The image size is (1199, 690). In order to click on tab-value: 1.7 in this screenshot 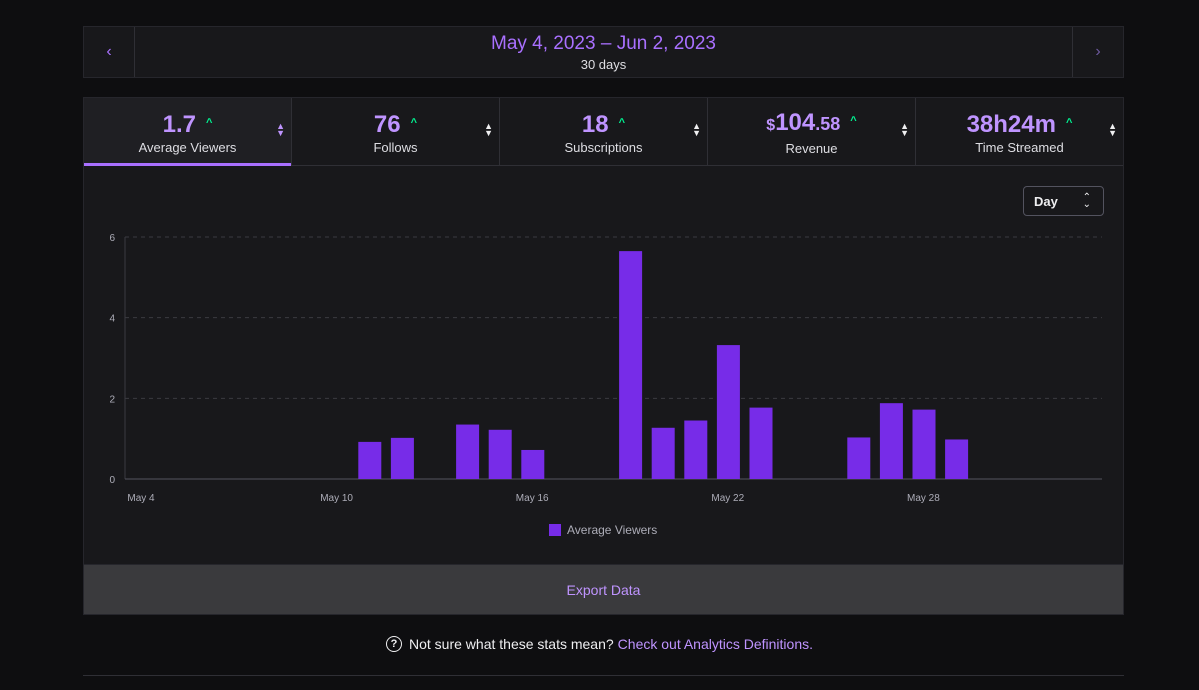, I will do `click(179, 124)`.